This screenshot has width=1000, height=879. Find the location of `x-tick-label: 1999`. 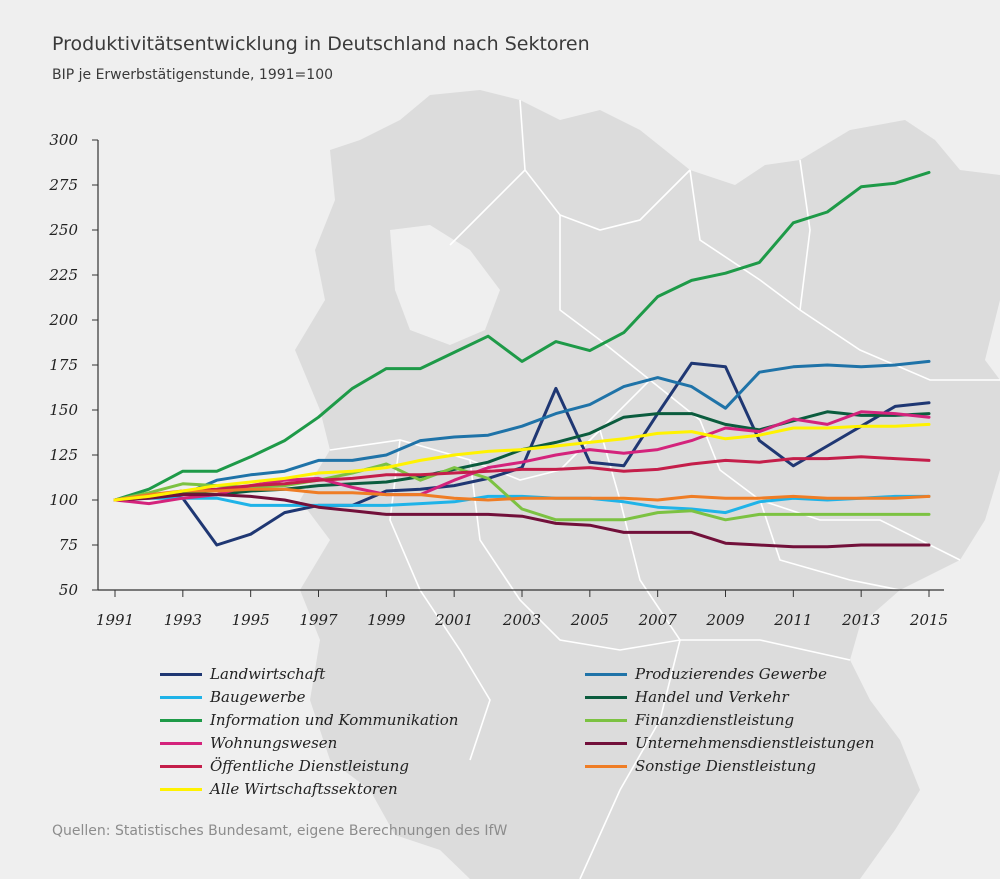

x-tick-label: 1999 is located at coordinates (386, 620).